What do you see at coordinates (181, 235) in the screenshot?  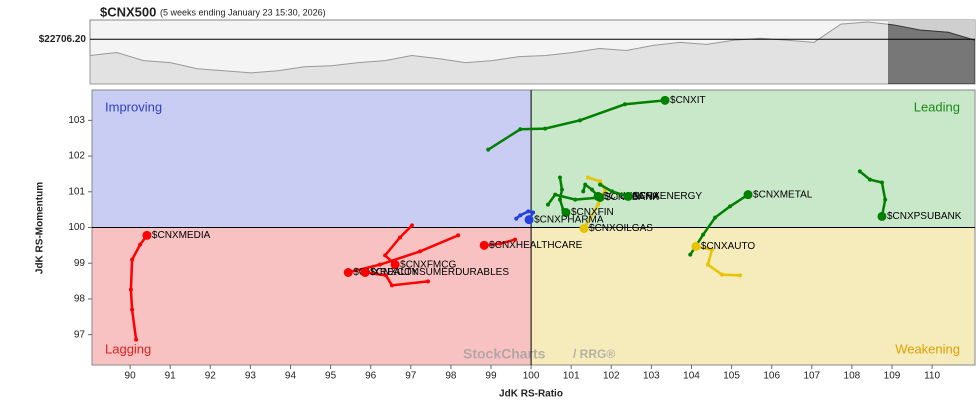 I see `series-label: $CNXMEDIA` at bounding box center [181, 235].